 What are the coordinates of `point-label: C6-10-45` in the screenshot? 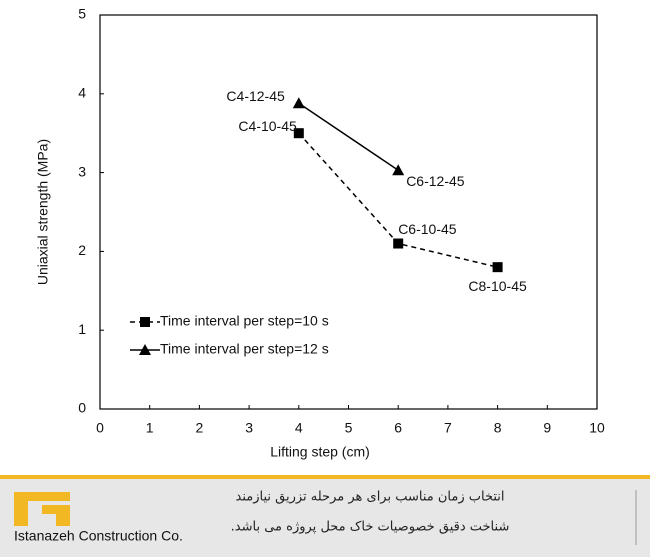 It's located at (427, 229).